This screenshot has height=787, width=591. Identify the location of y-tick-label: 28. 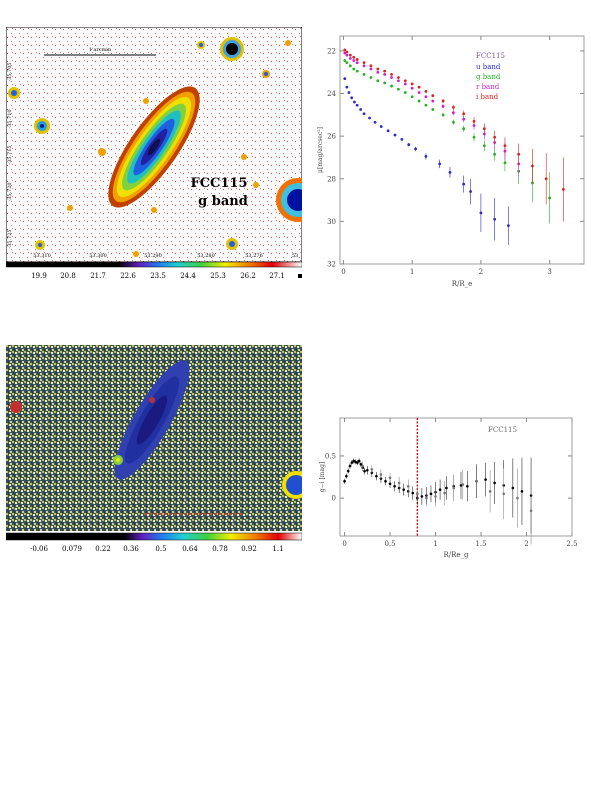
(331, 179).